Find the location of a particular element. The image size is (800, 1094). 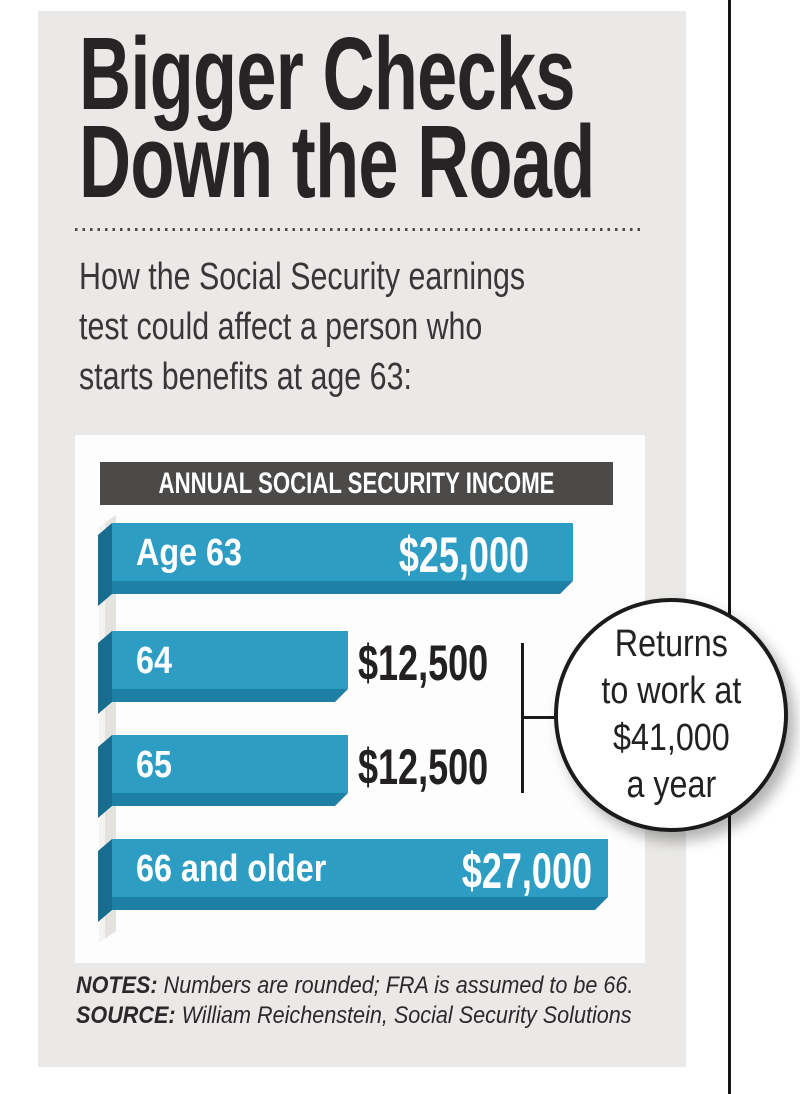

dotted-divider is located at coordinates (358, 229).